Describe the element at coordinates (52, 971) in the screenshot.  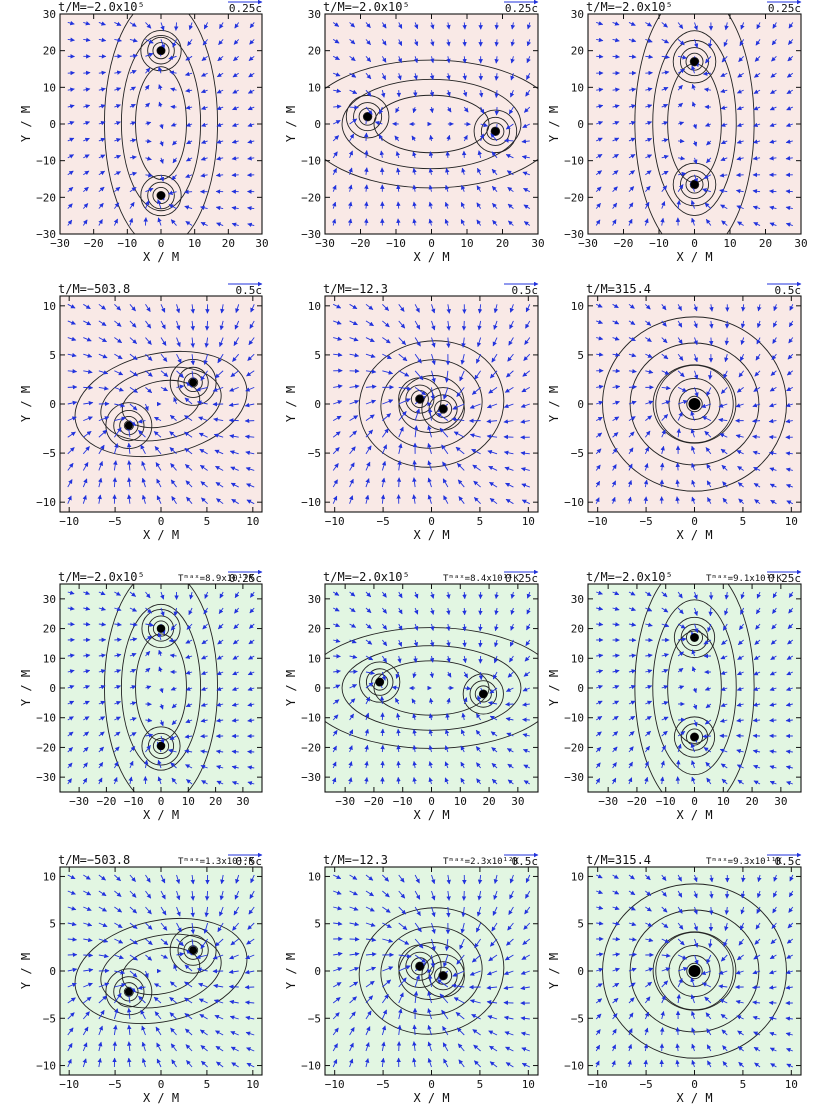
I see `y-tick-label: 0` at that location.